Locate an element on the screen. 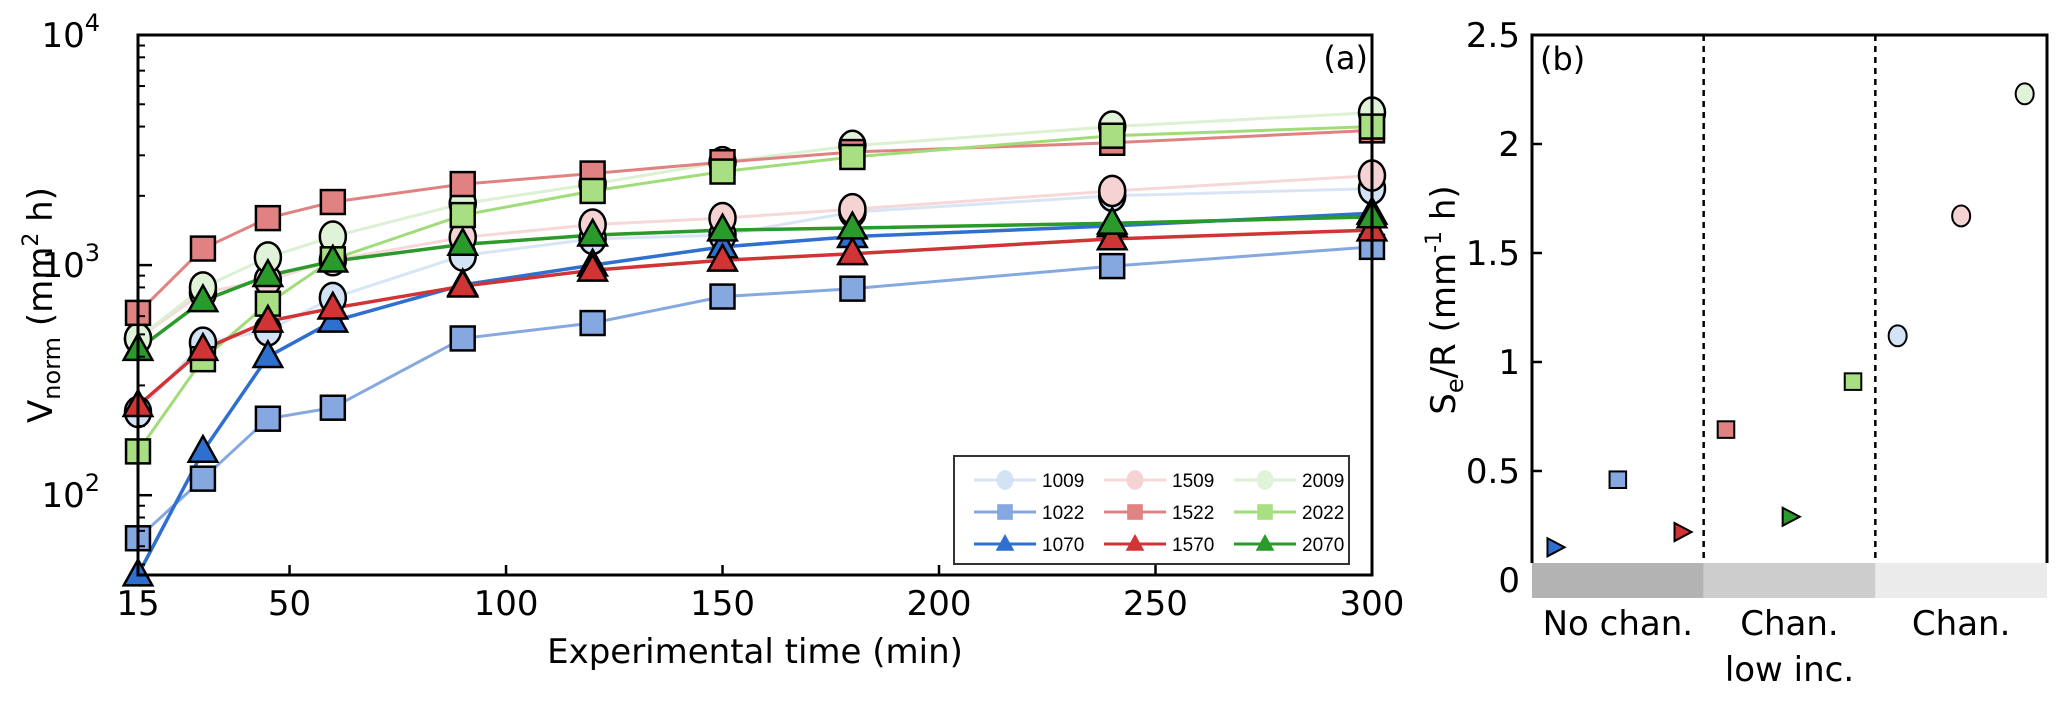 The height and width of the screenshot is (701, 2067). x-tick-label: 15 is located at coordinates (137, 604).